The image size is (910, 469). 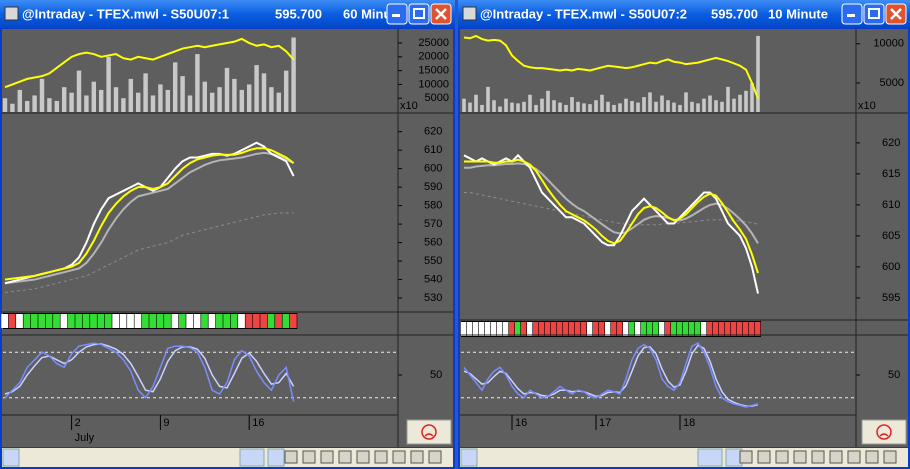 I want to click on title-bar, so click(x=684, y=14).